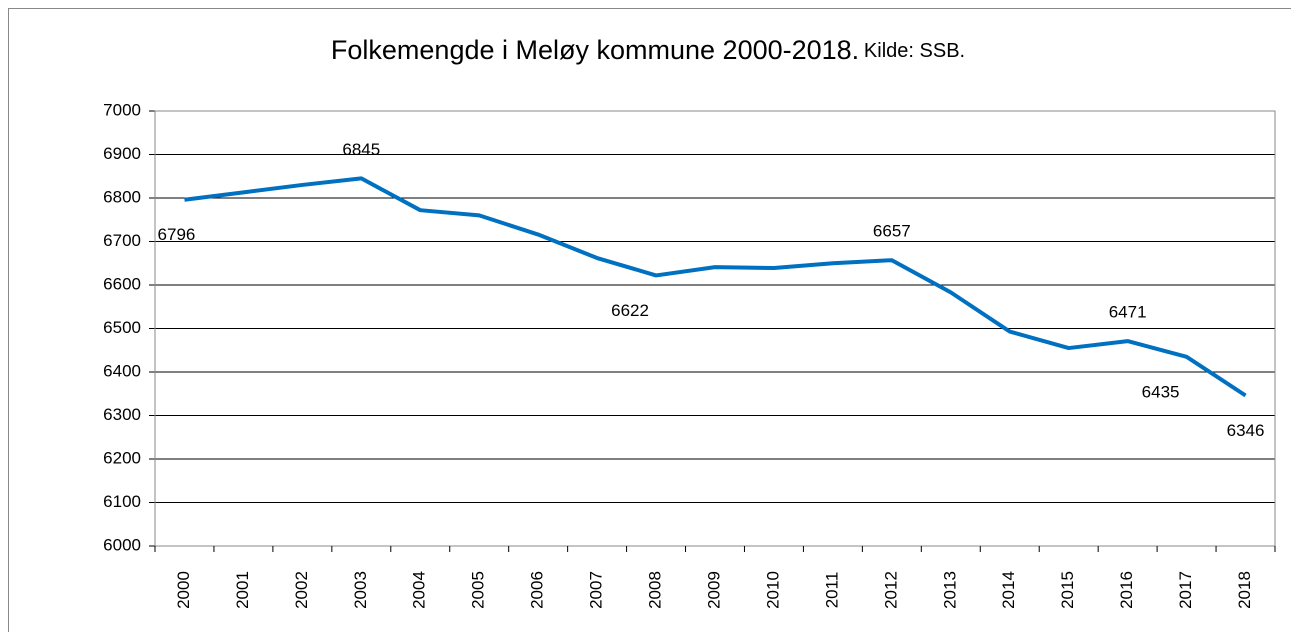 This screenshot has height=632, width=1291. What do you see at coordinates (360, 590) in the screenshot?
I see `x-tick-label: 2003` at bounding box center [360, 590].